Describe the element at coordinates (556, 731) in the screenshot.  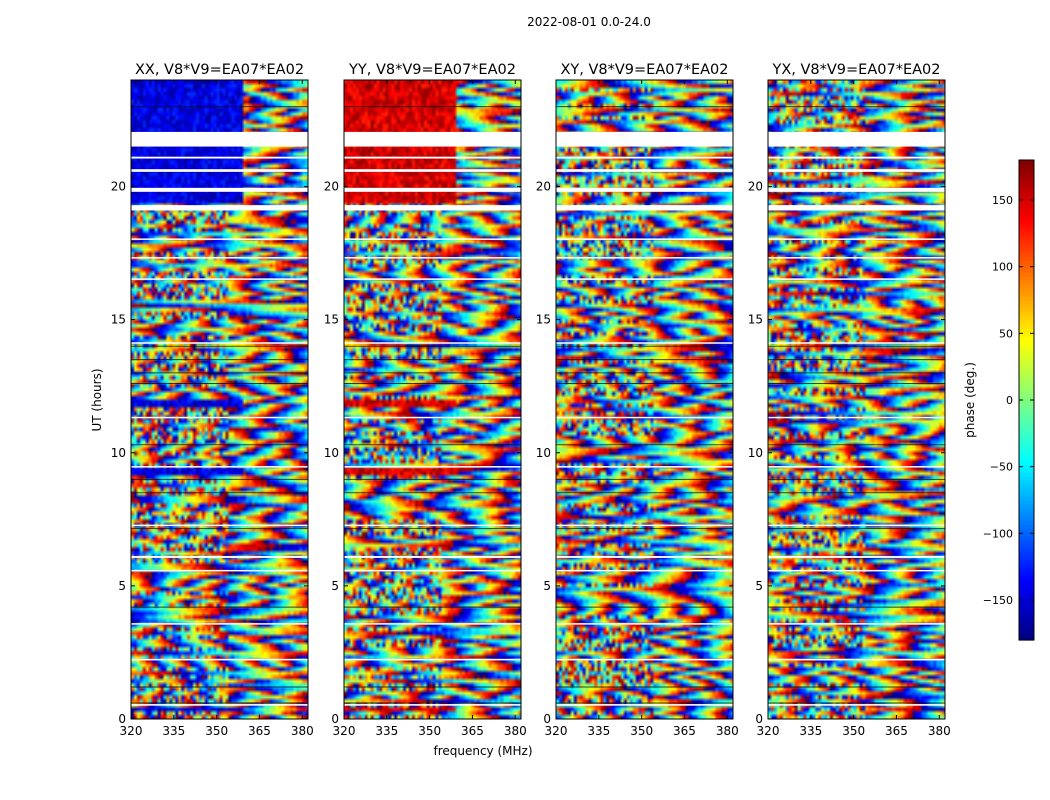
I see `x-tick-label: 320` at that location.